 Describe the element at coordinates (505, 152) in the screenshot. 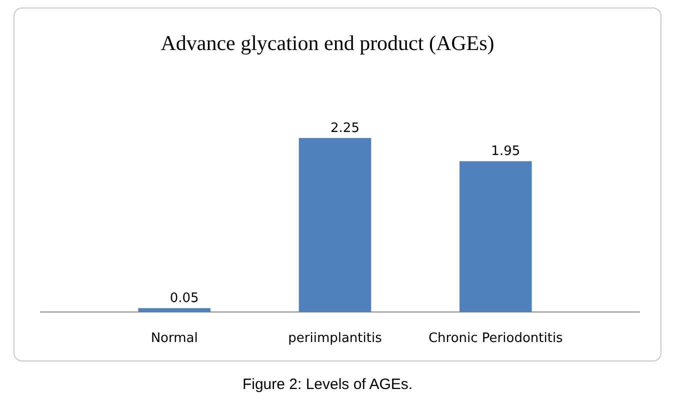

I see `data-label: 1.95` at that location.